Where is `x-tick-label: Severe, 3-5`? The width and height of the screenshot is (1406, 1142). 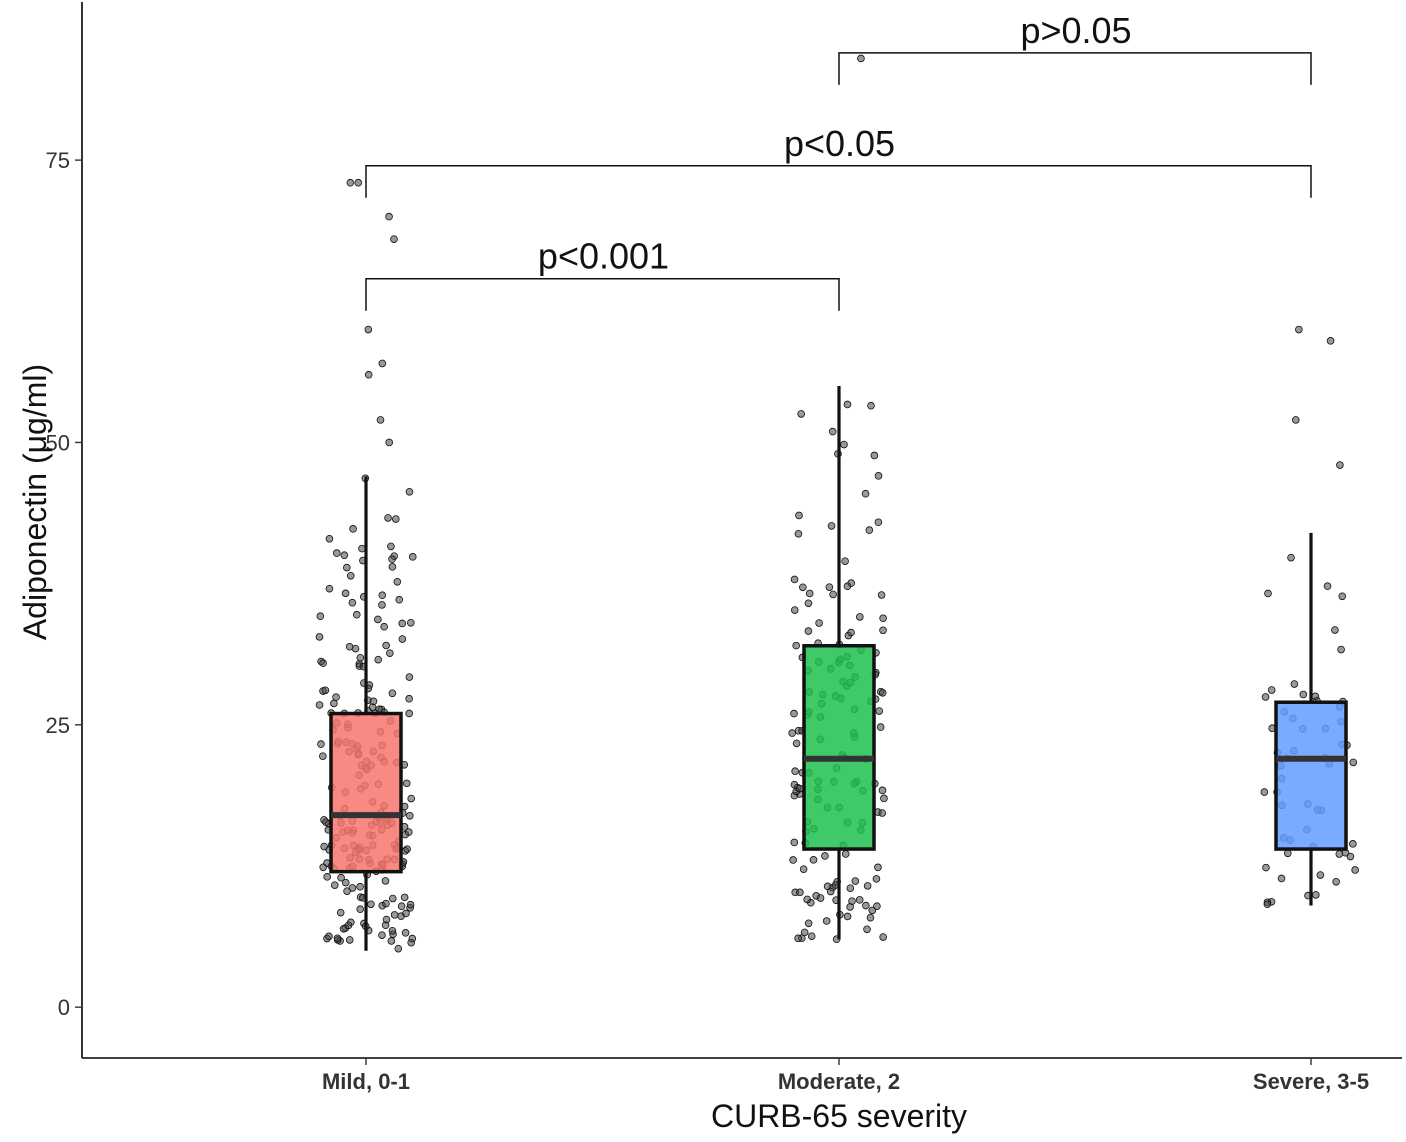 x-tick-label: Severe, 3-5 is located at coordinates (1311, 1081).